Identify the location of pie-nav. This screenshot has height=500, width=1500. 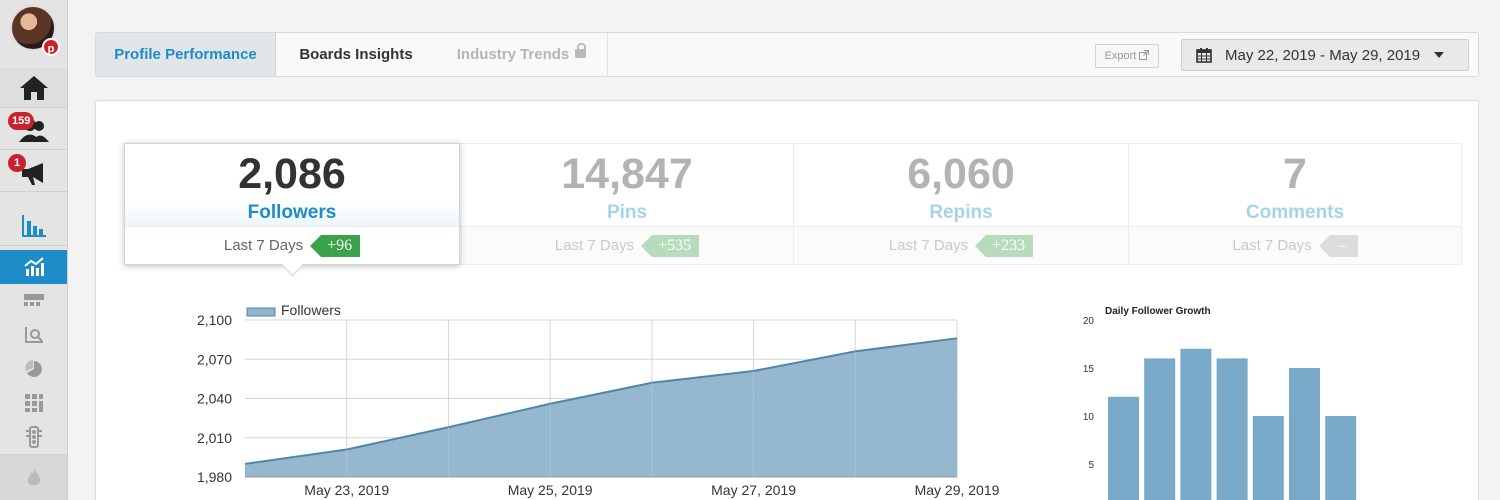
(33, 369).